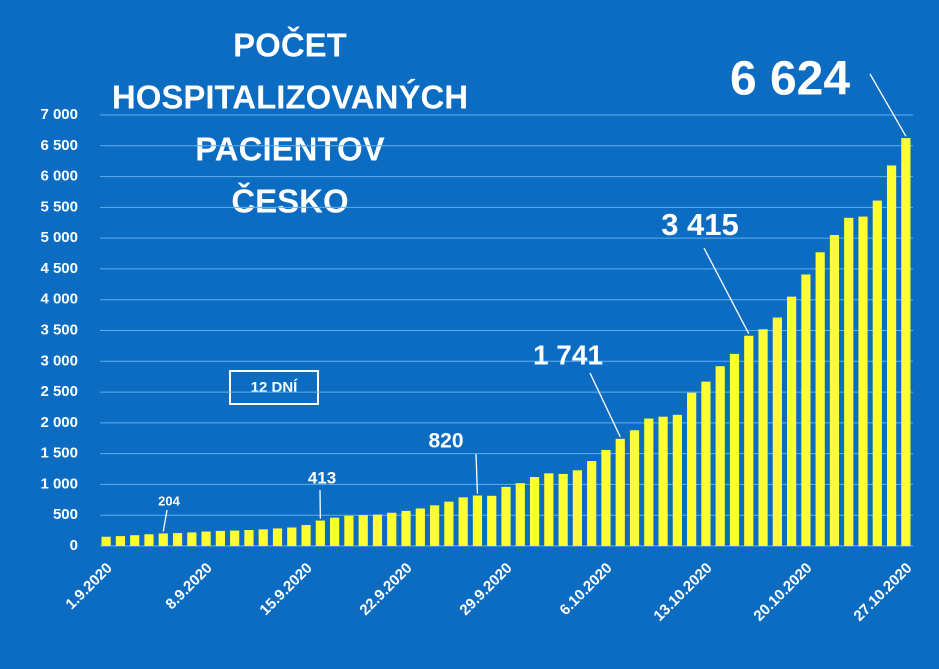  I want to click on data-label: 204, so click(169, 500).